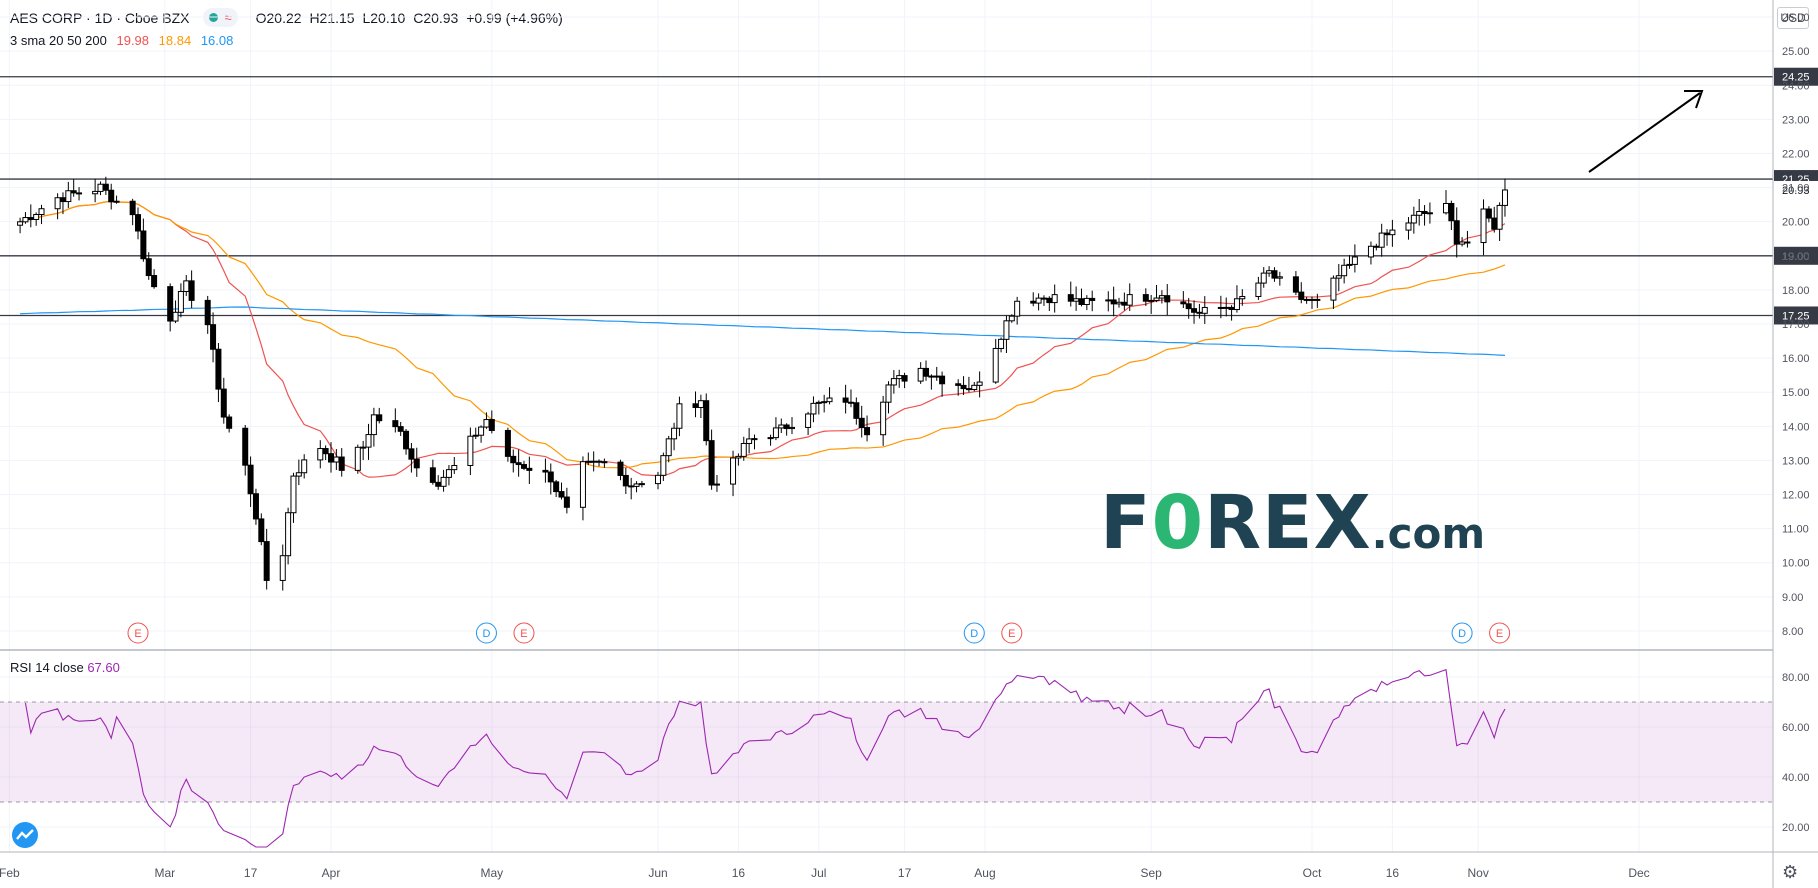  What do you see at coordinates (1796, 678) in the screenshot?
I see `rsi-tick-label: 80.00` at bounding box center [1796, 678].